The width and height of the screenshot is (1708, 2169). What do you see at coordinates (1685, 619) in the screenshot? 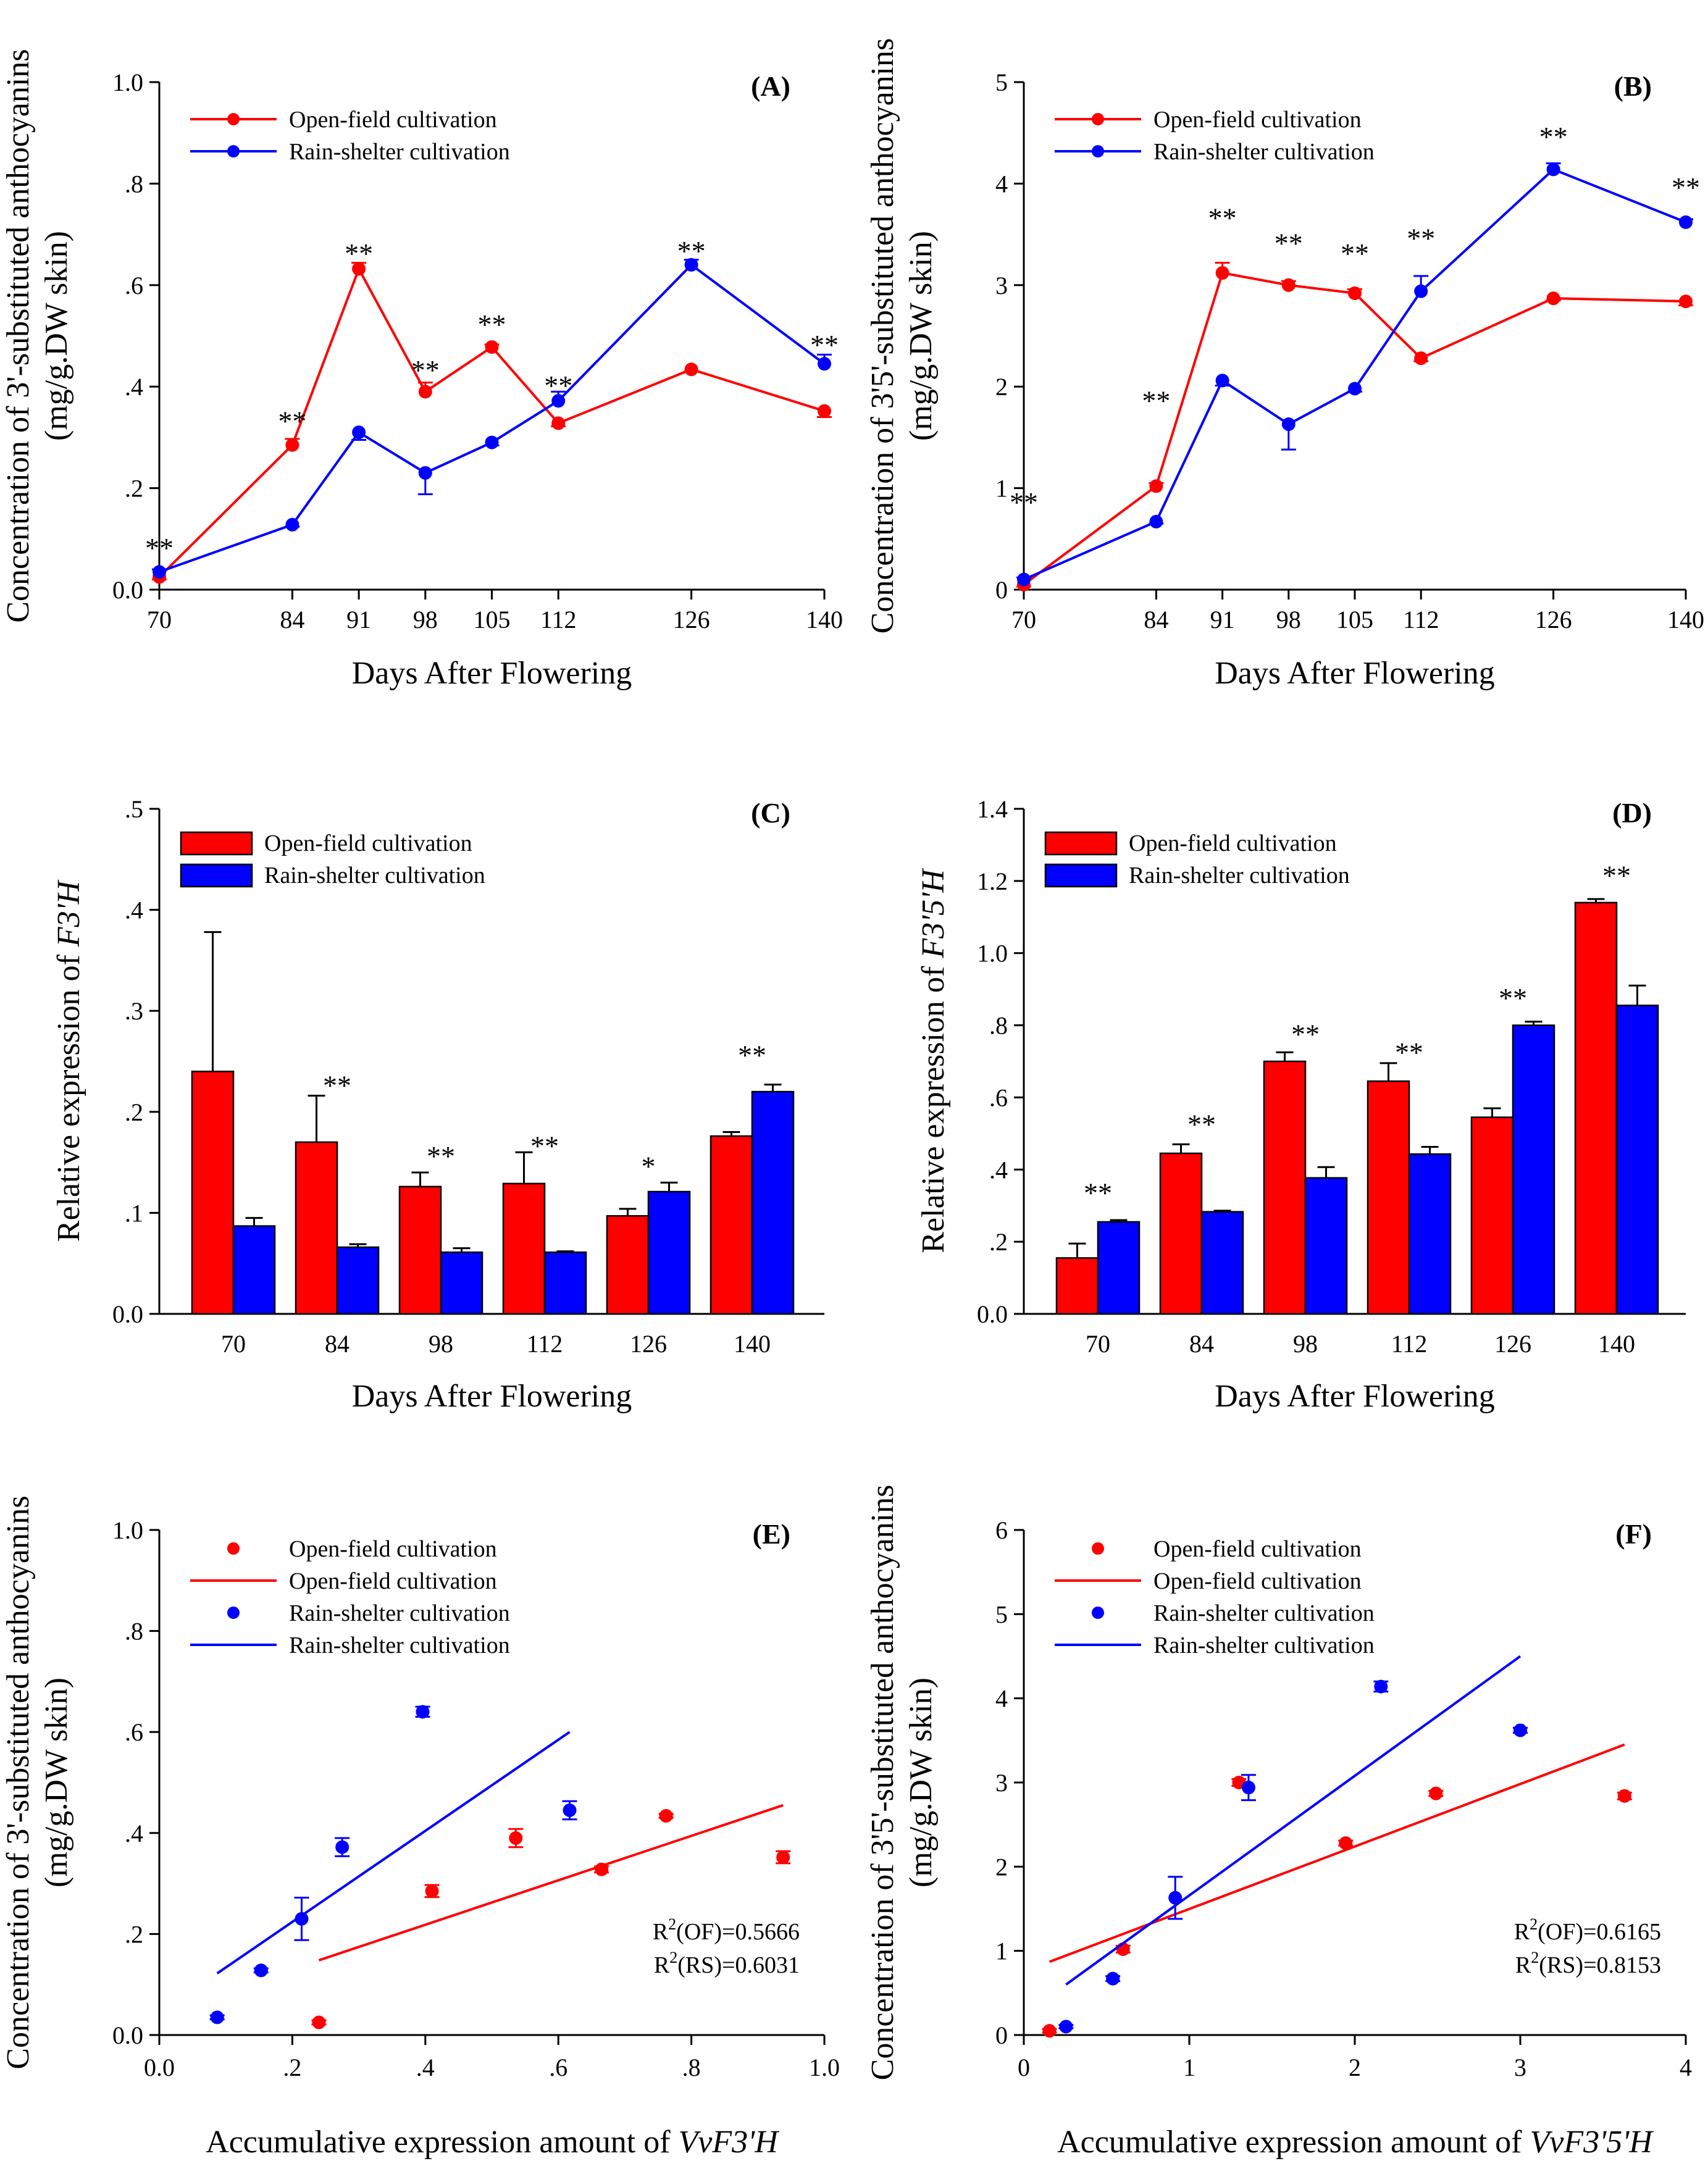
I see `x-tick-label: 140` at bounding box center [1685, 619].